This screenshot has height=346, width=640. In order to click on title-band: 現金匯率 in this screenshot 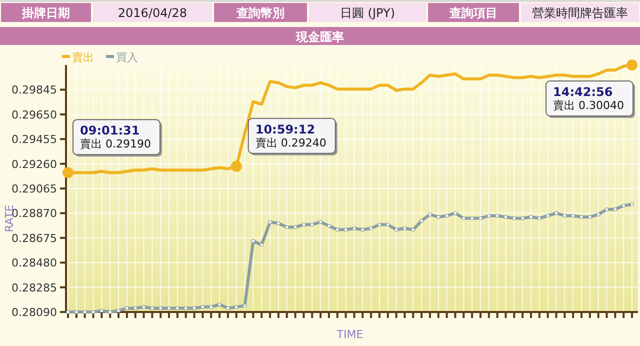, I will do `click(320, 36)`.